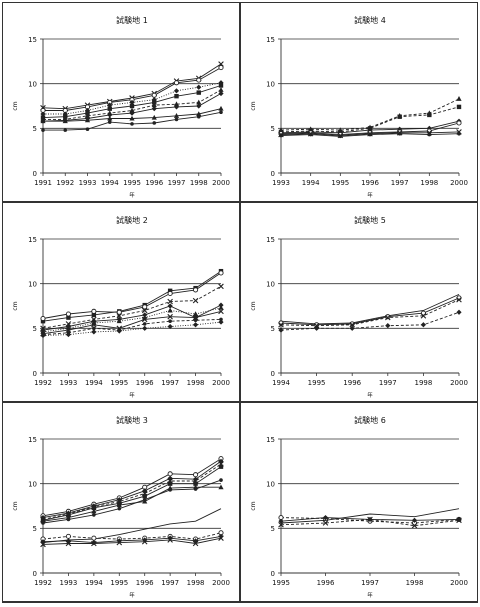  I want to click on chart-title: 試験地 6, so click(370, 420).